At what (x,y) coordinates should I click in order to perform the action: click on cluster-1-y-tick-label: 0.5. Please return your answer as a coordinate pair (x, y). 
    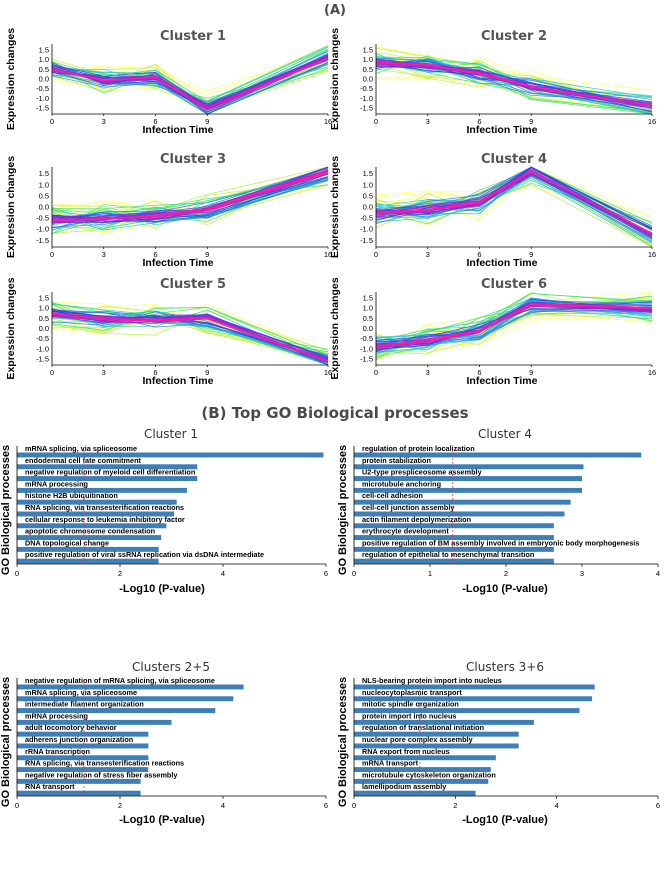
    Looking at the image, I should click on (44, 69).